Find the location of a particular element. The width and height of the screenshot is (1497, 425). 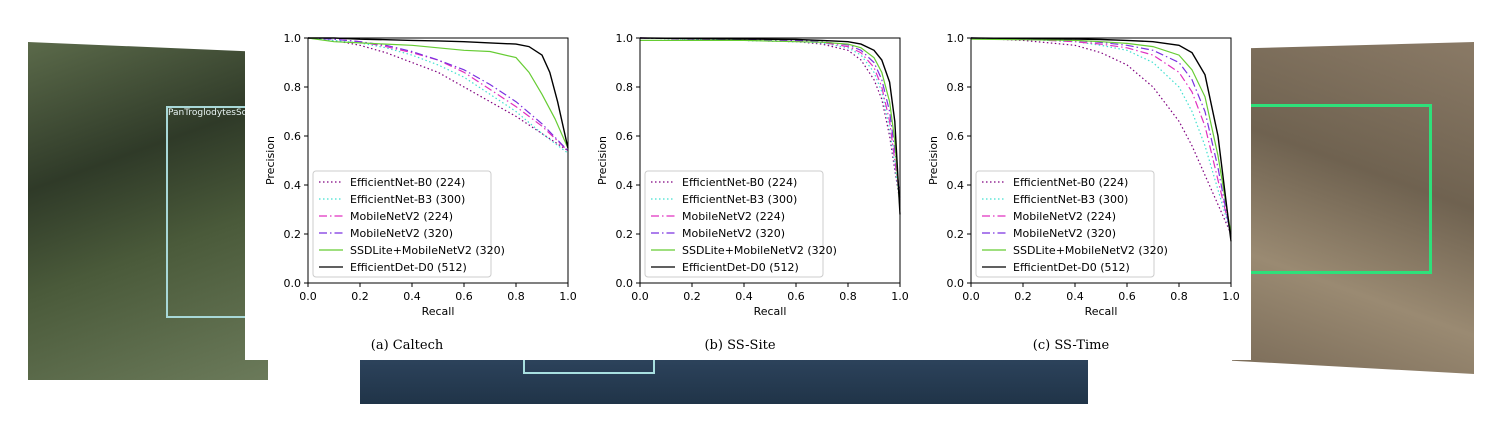

leopard-photo is located at coordinates (1353, 208).